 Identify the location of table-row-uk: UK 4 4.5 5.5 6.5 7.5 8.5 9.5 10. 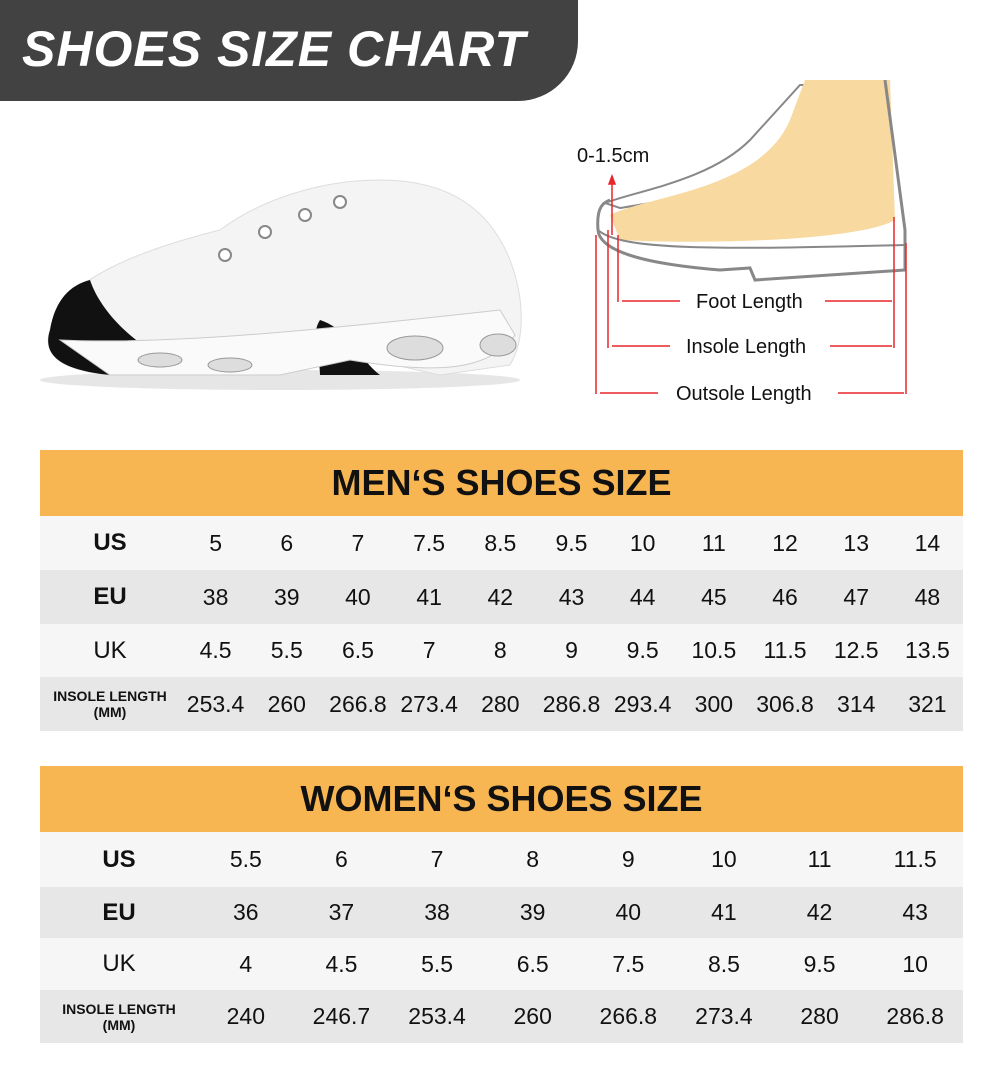
(501, 964).